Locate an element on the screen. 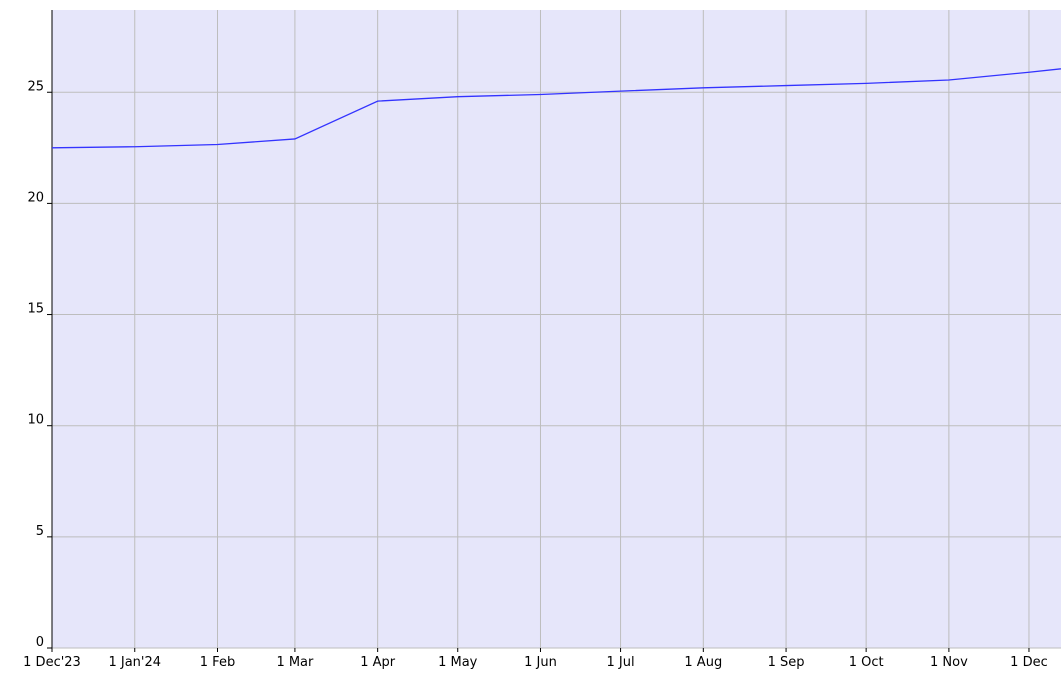 Image resolution: width=1061 pixels, height=676 pixels. x-tick-label: 1 Nov is located at coordinates (949, 662).